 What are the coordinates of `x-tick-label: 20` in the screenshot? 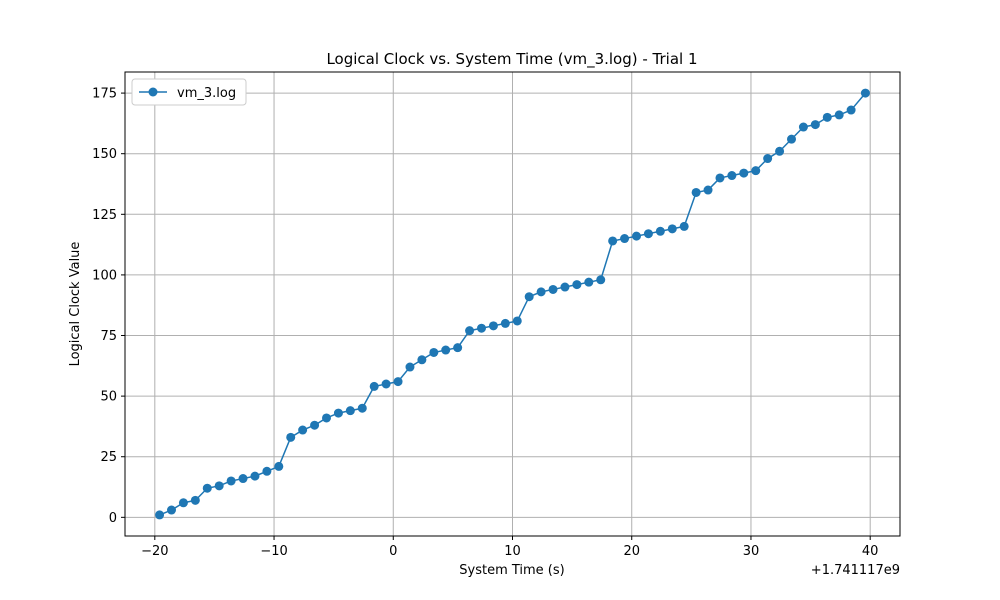 It's located at (631, 551).